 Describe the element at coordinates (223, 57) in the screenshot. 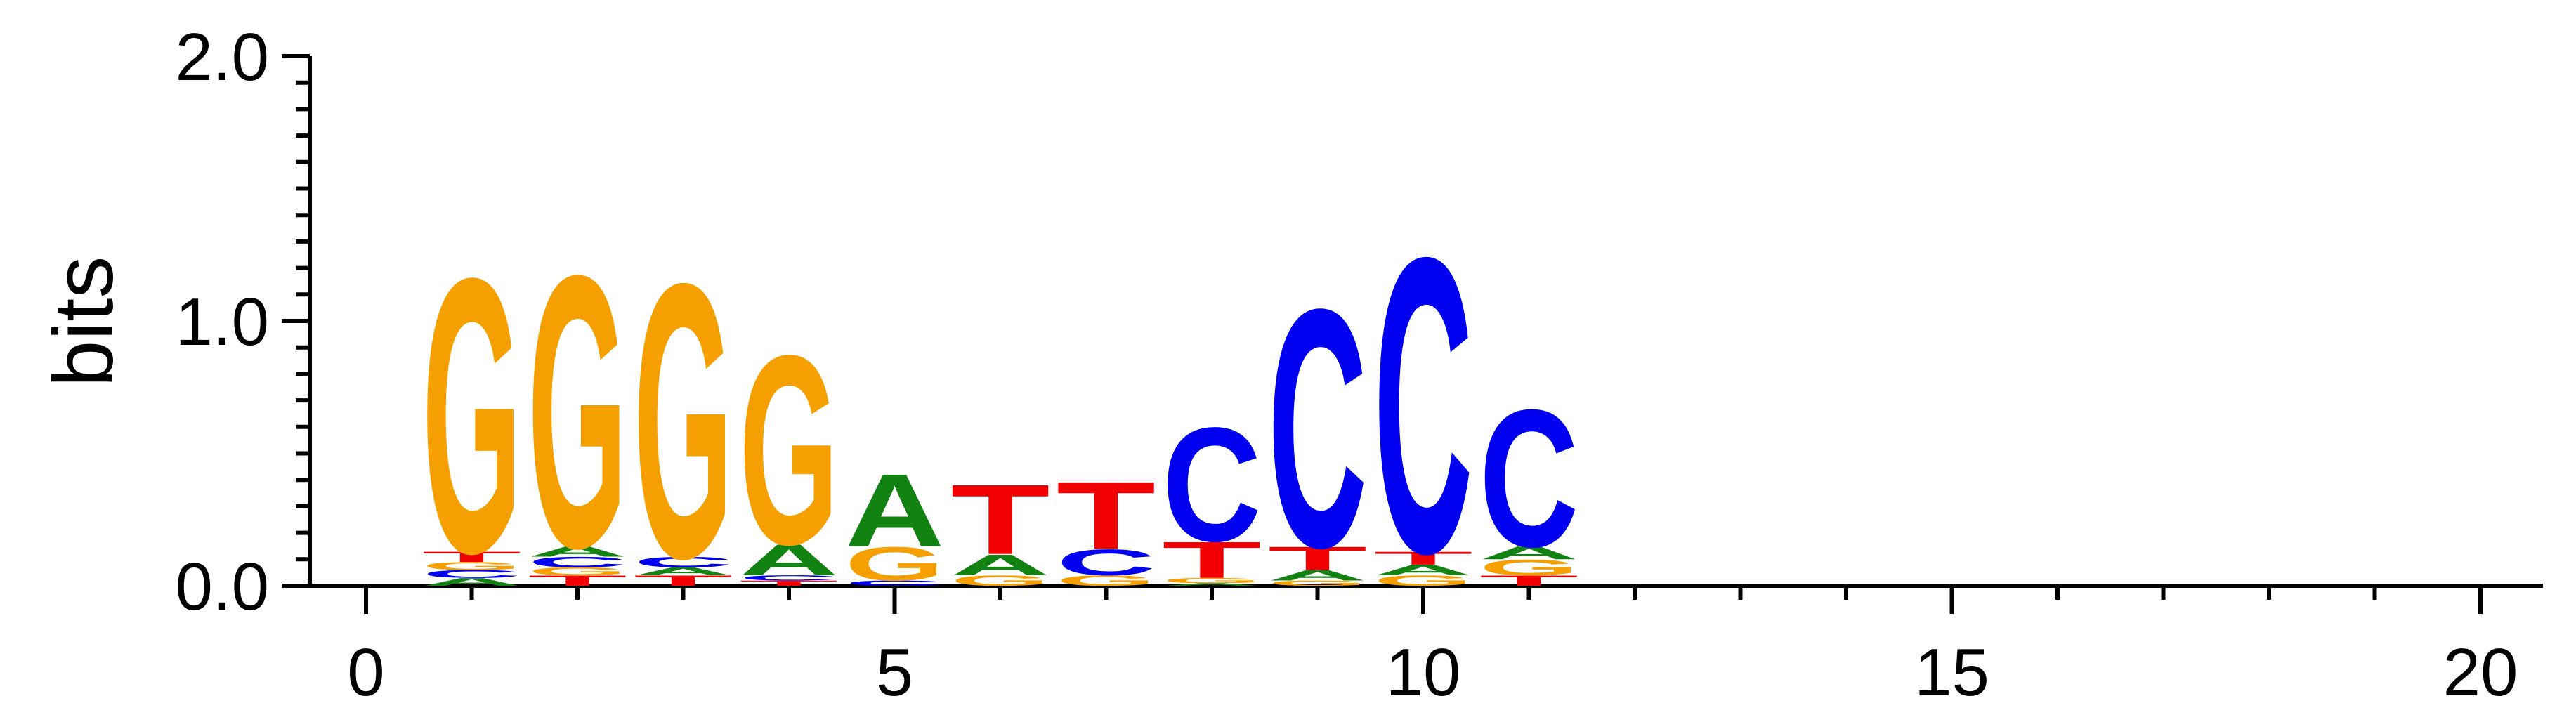

I see `y-tick-label: 2.0` at that location.